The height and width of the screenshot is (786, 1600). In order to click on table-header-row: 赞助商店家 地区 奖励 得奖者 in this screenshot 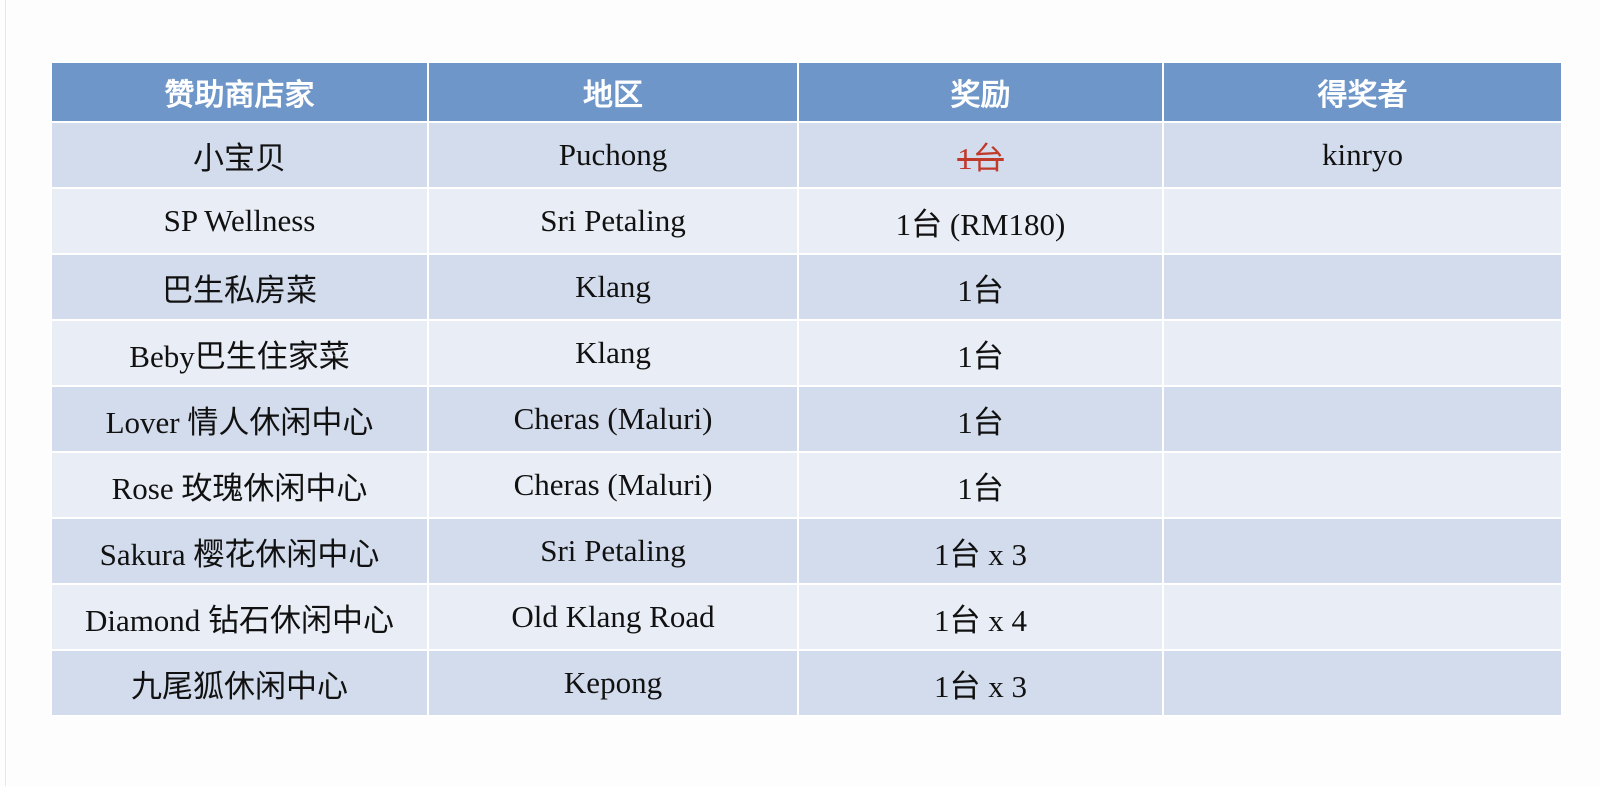, I will do `click(806, 92)`.